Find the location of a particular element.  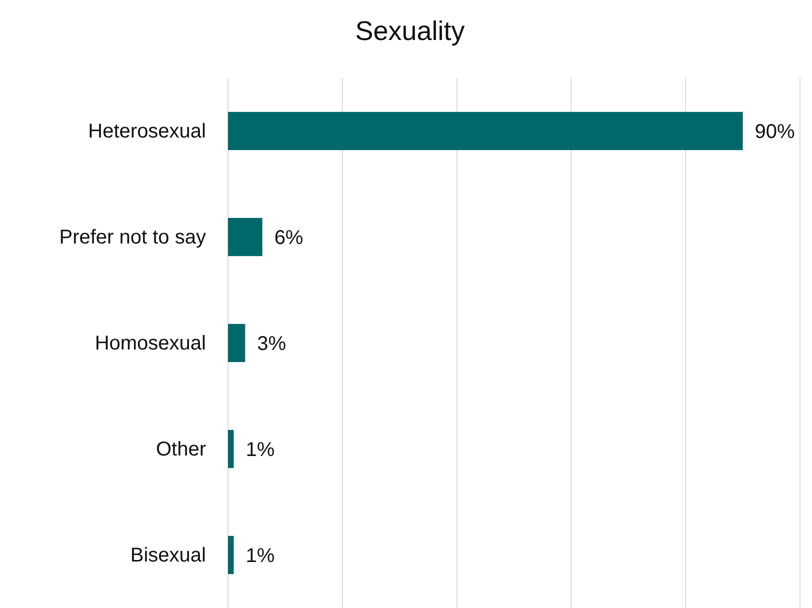

y-tick-label: Other is located at coordinates (181, 449).